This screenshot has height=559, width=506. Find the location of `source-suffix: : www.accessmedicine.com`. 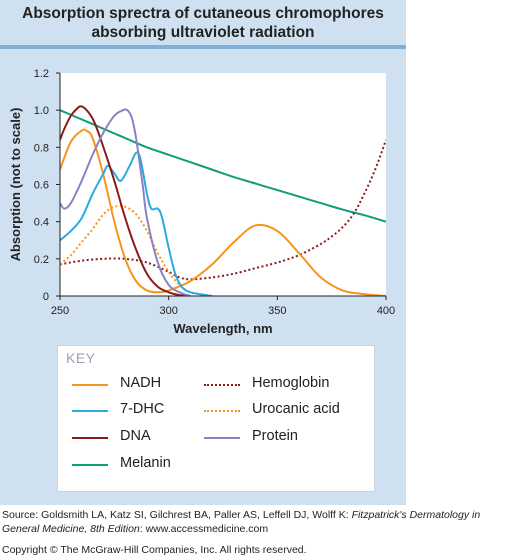

source-suffix: : www.accessmedicine.com is located at coordinates (204, 529).